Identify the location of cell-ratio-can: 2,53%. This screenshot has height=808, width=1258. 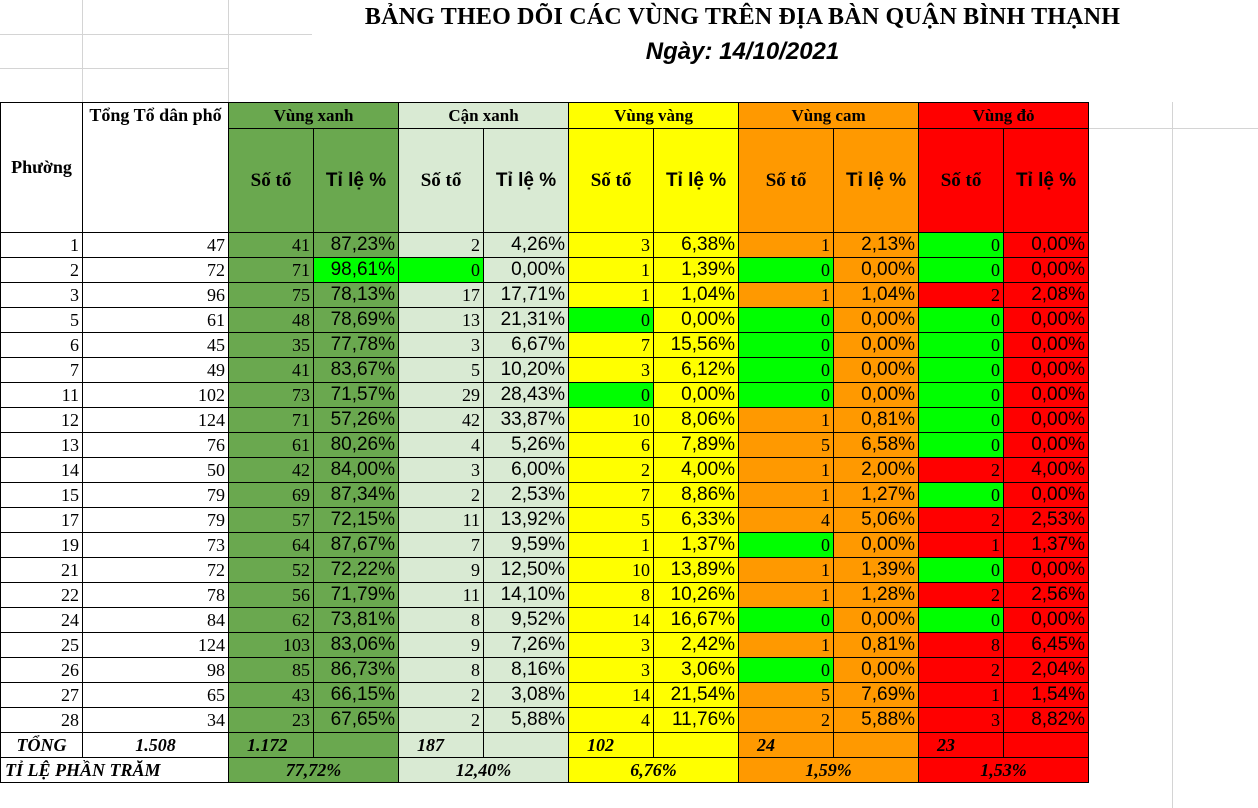
(526, 495).